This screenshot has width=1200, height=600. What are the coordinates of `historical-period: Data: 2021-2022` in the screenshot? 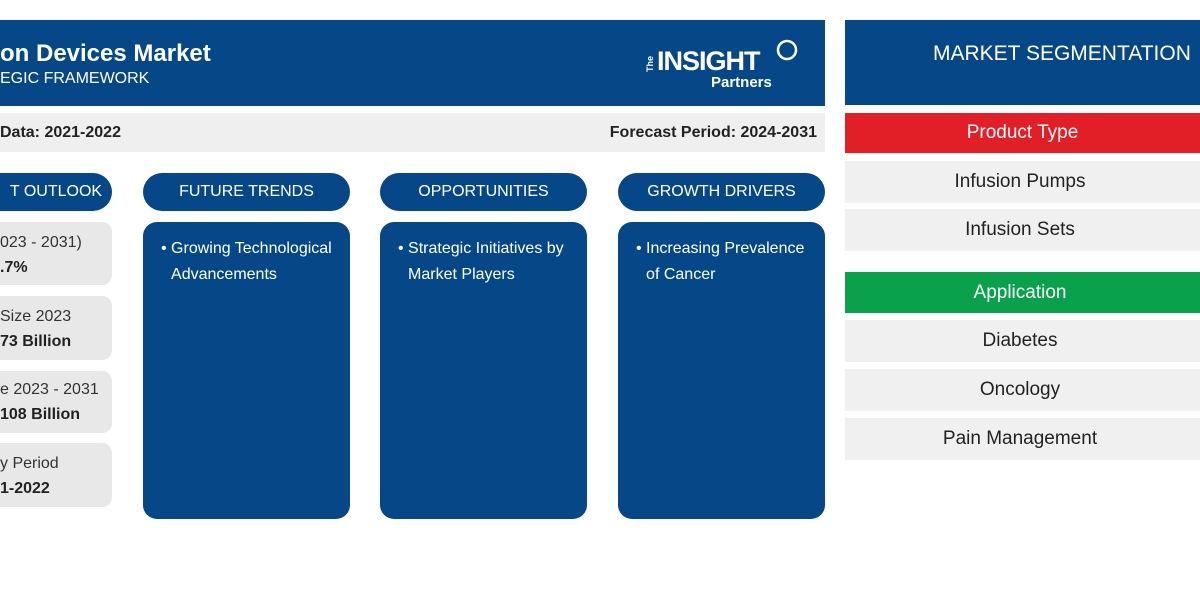 It's located at (60, 132).